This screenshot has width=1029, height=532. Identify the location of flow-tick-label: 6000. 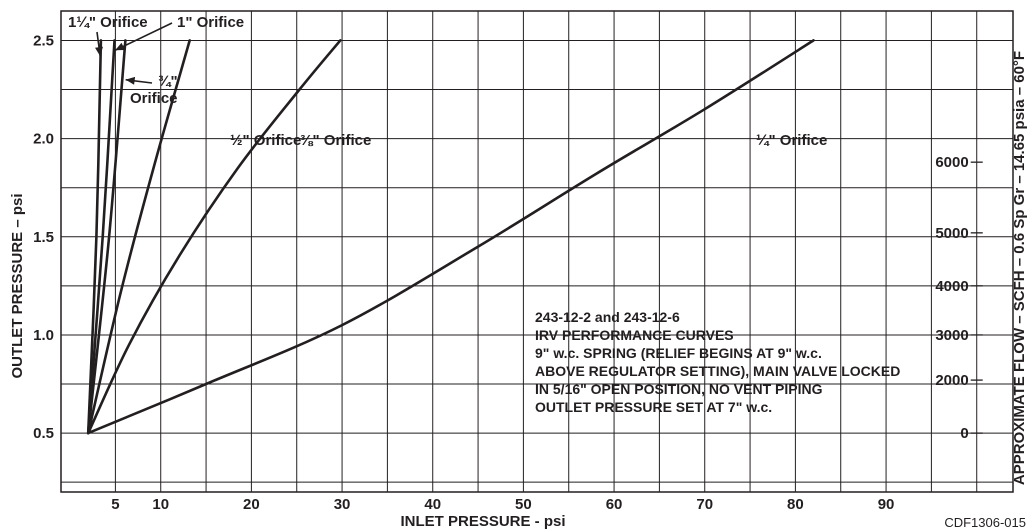
(951, 162).